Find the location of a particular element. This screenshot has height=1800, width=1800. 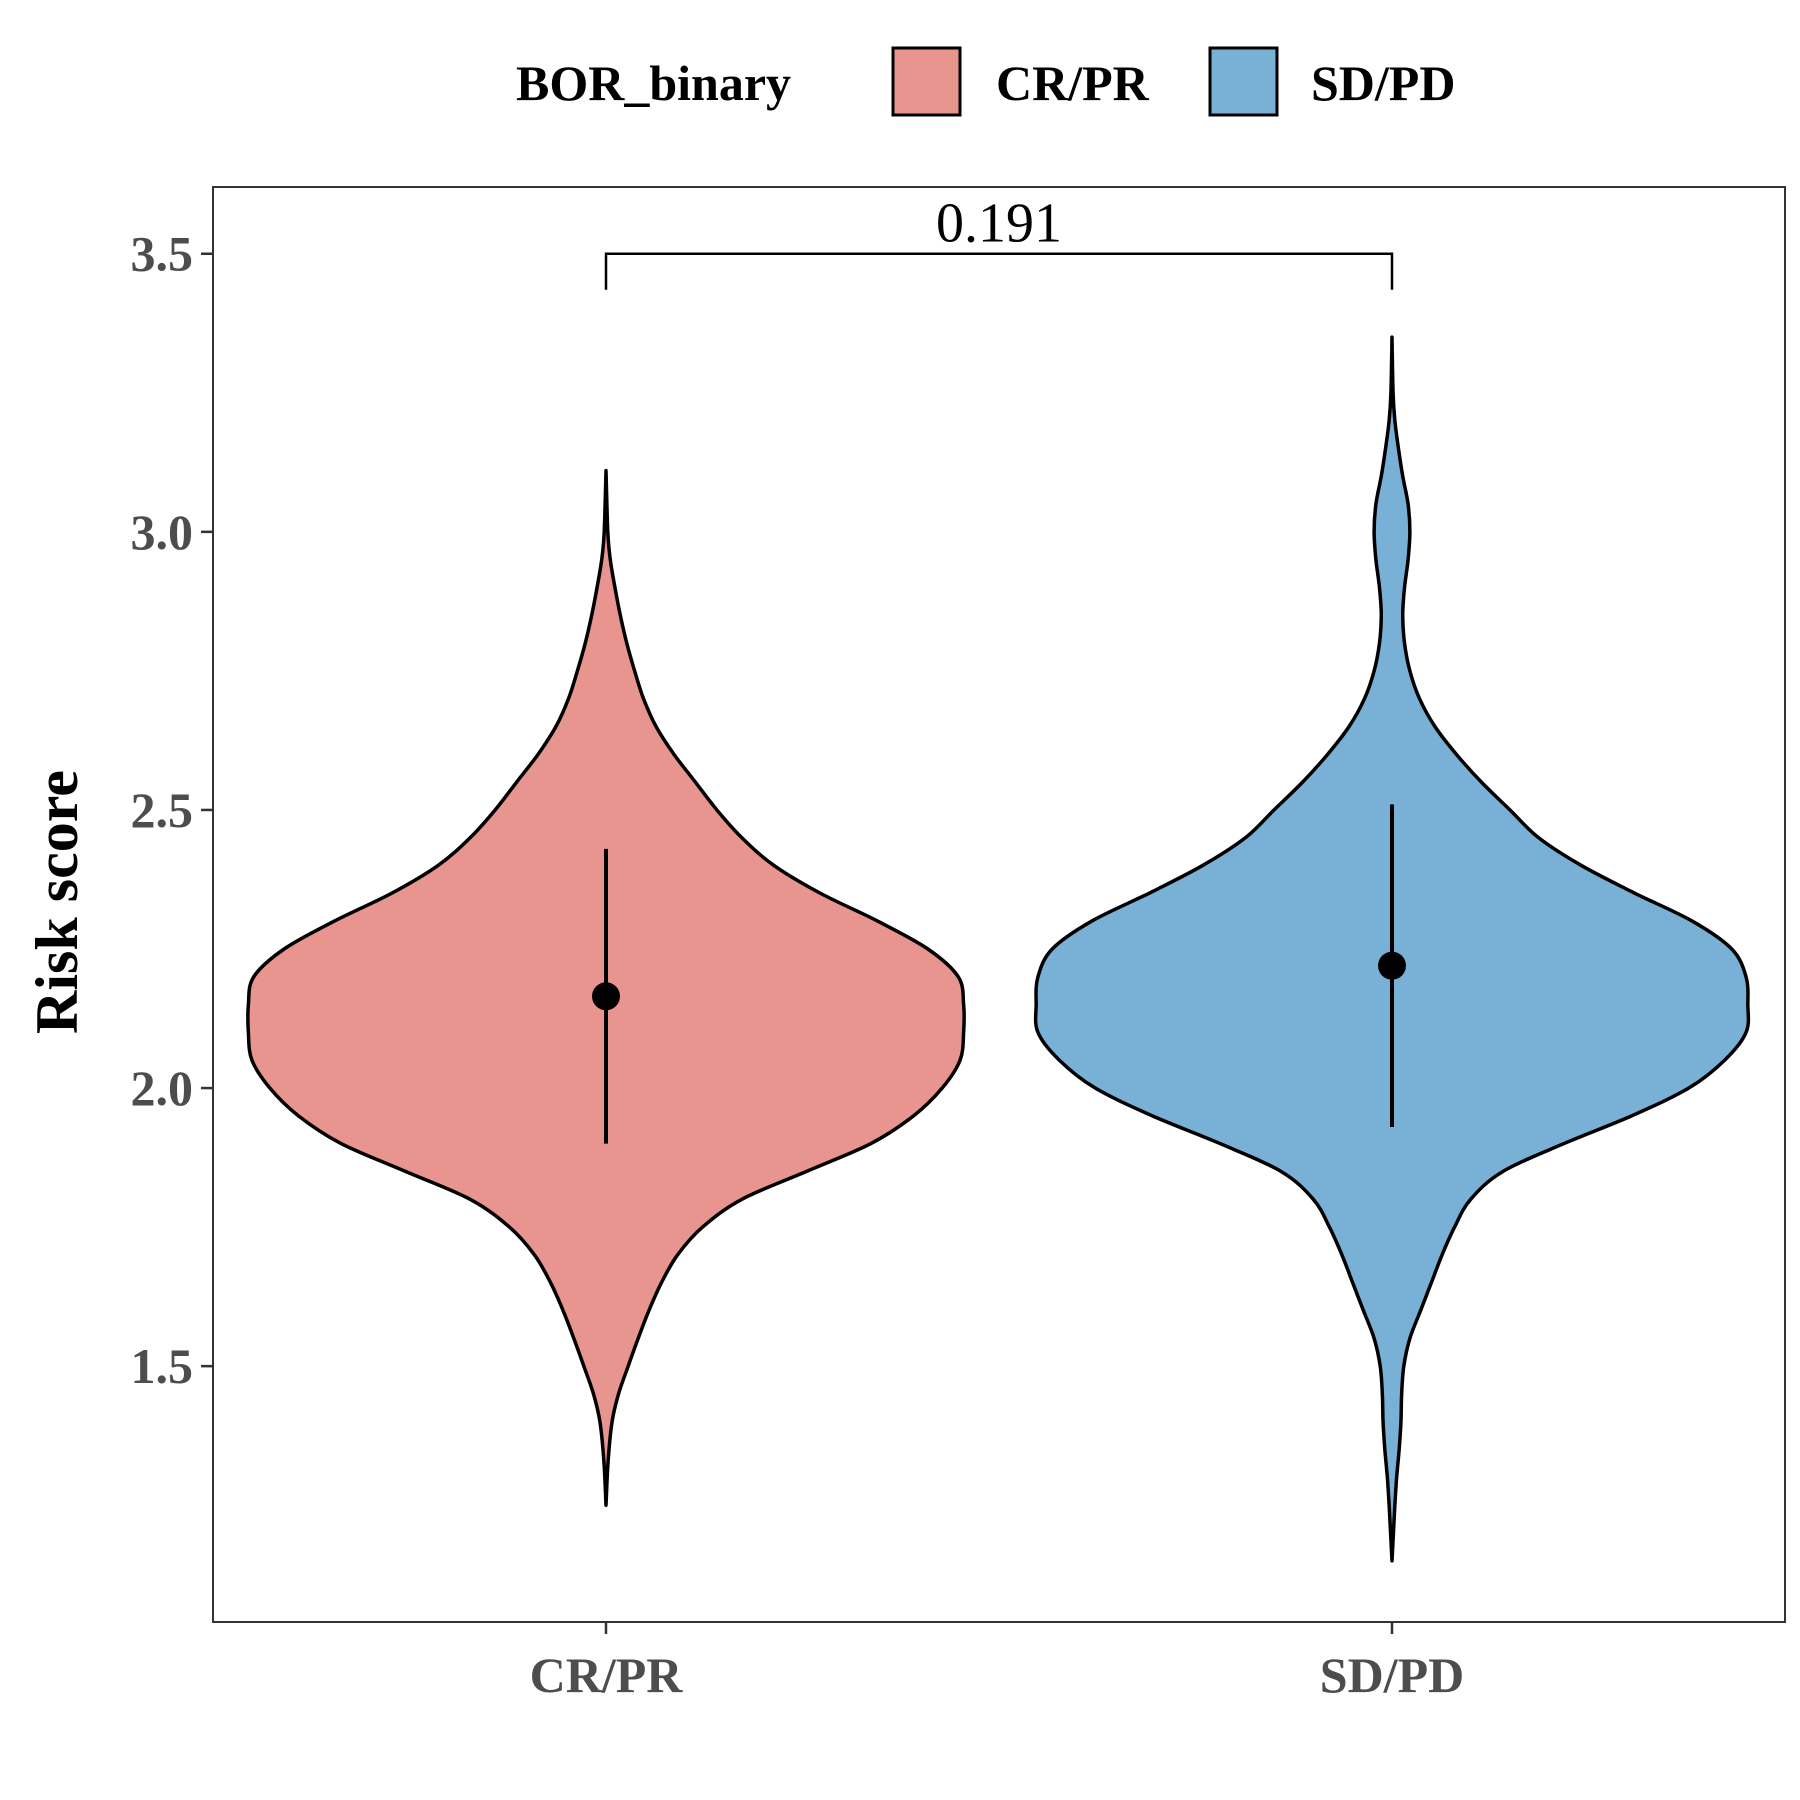

x-tick-label: SD/PD is located at coordinates (1392, 1675).